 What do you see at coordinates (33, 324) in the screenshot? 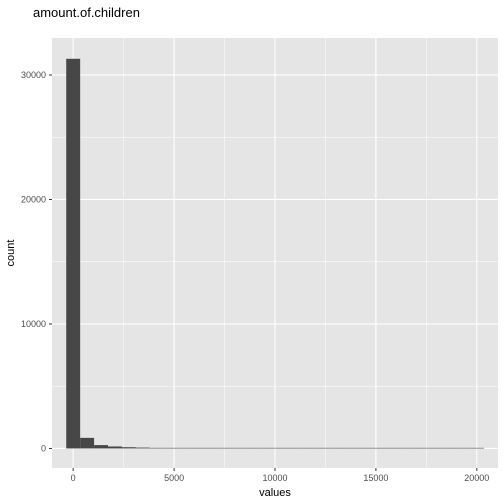
I see `y-tick-label: 10000` at bounding box center [33, 324].